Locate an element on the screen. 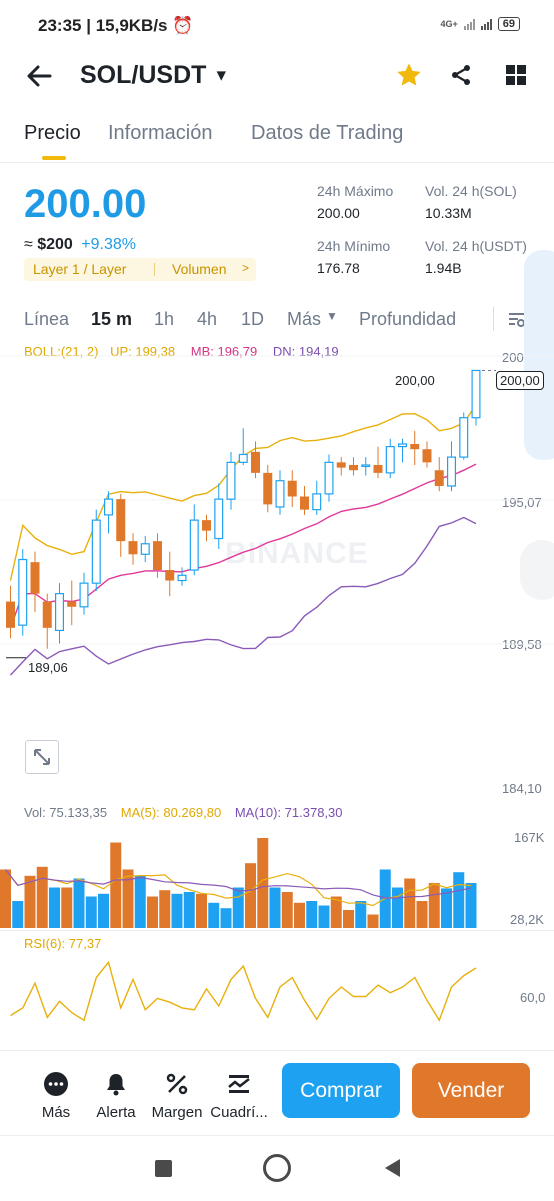 This screenshot has width=554, height=1201. home-circle-icon is located at coordinates (277, 1168).